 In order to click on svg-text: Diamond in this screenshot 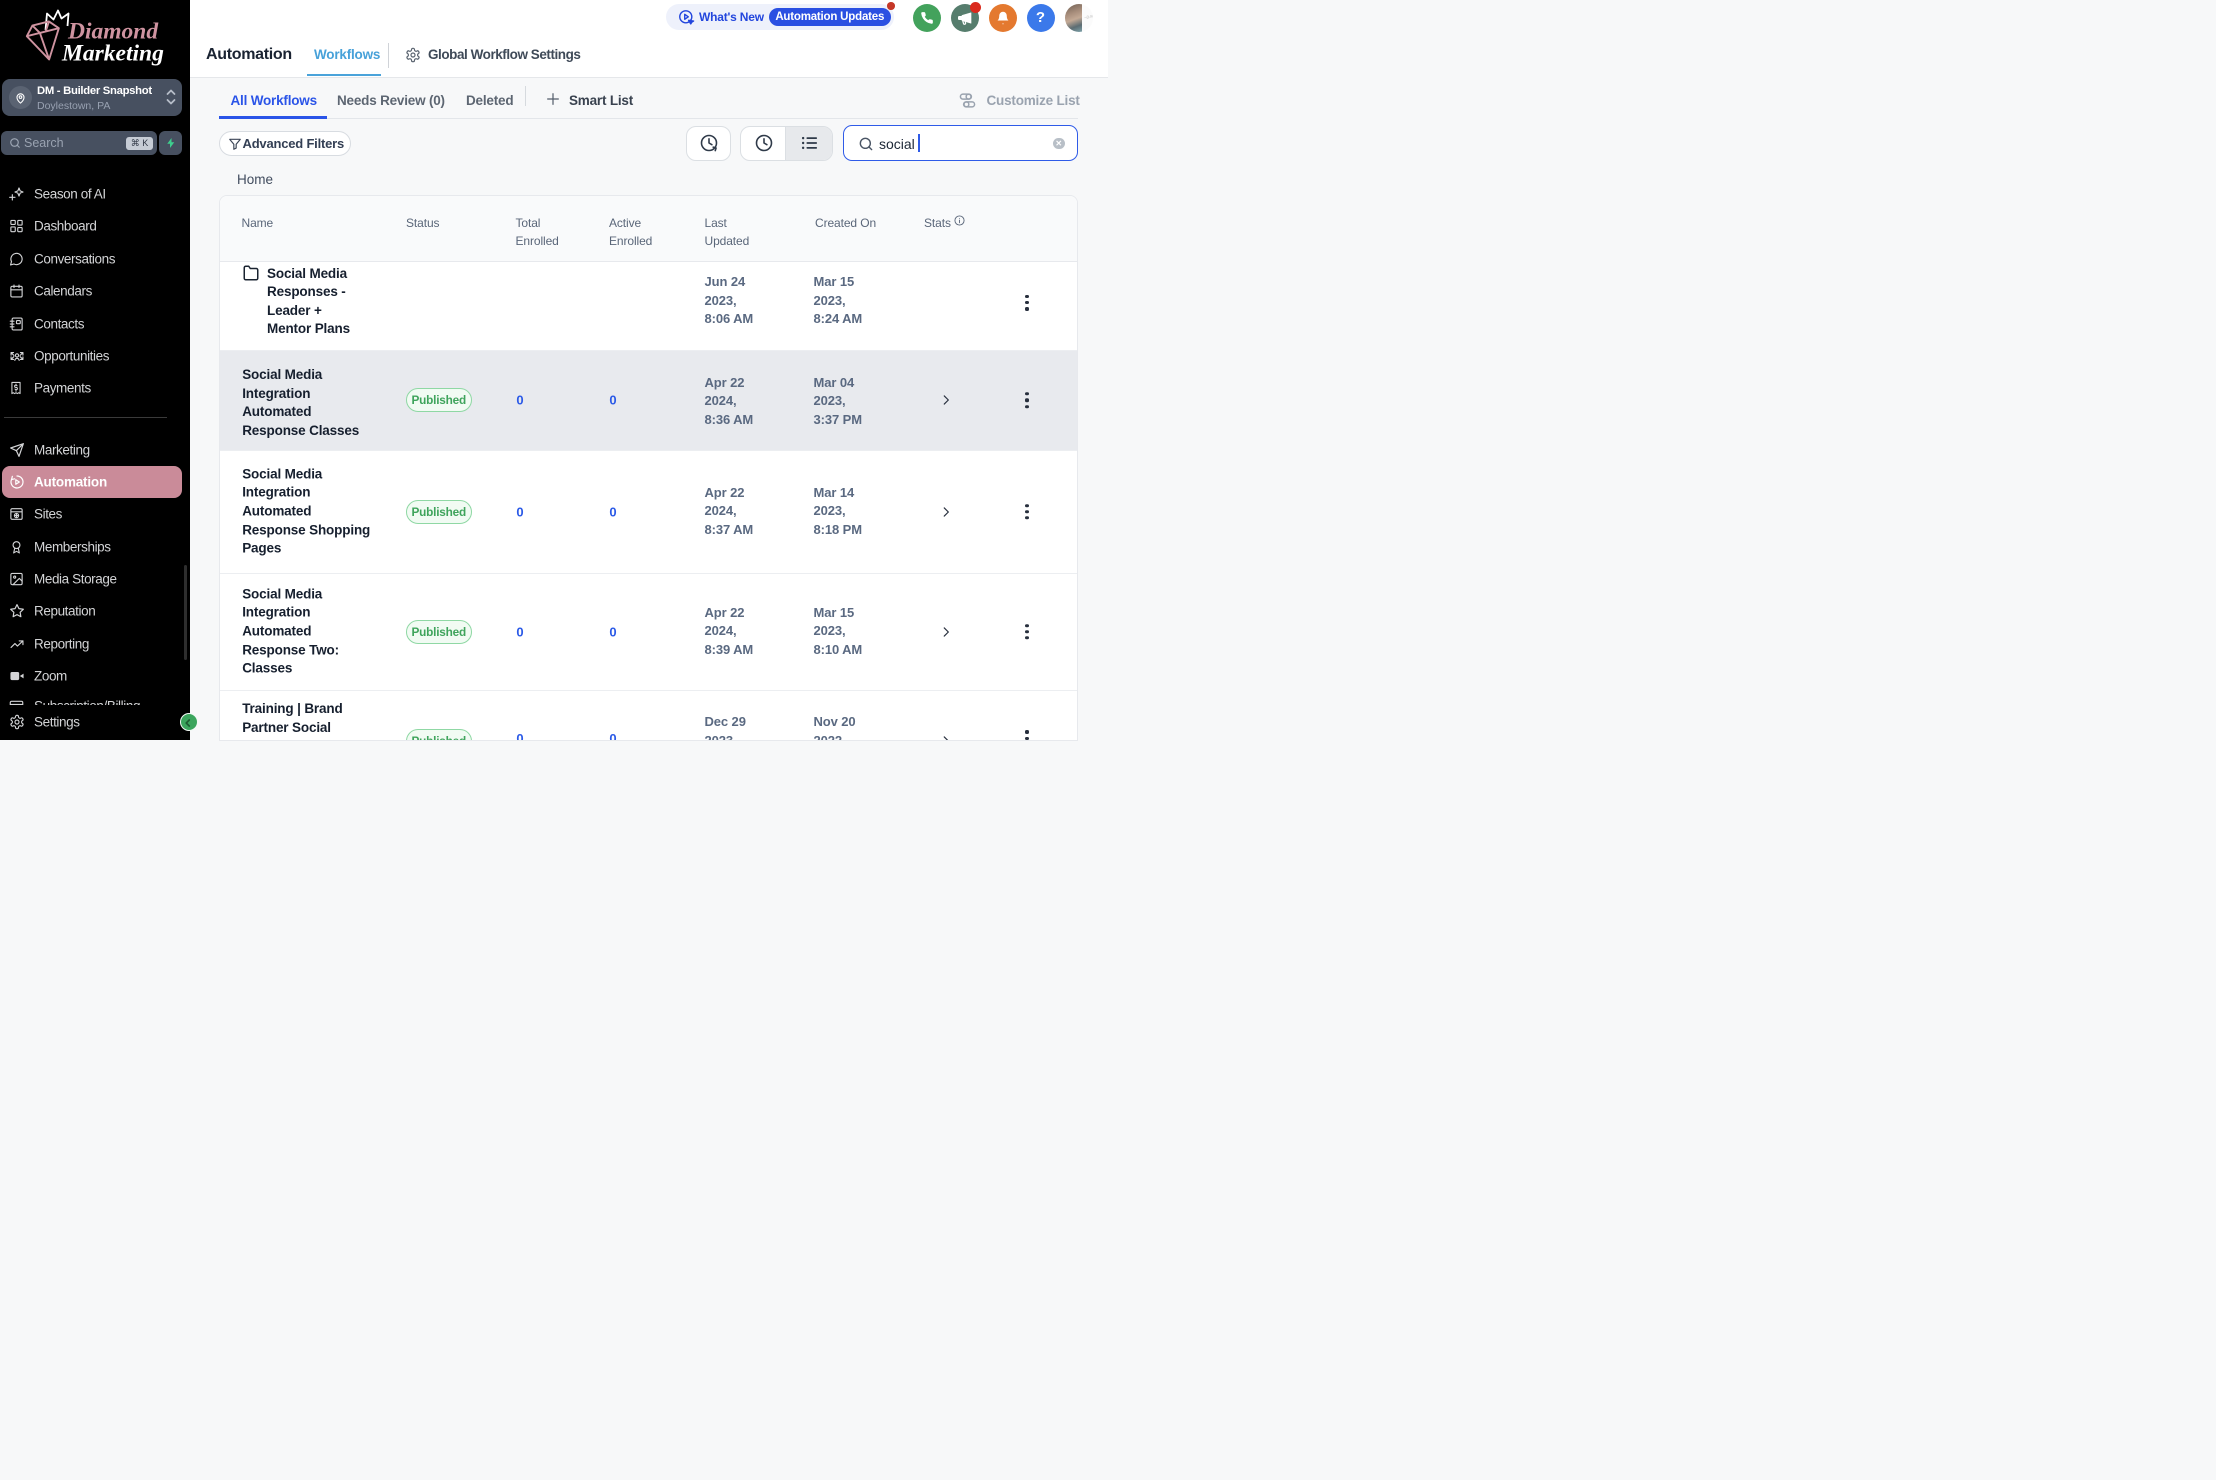, I will do `click(113, 32)`.